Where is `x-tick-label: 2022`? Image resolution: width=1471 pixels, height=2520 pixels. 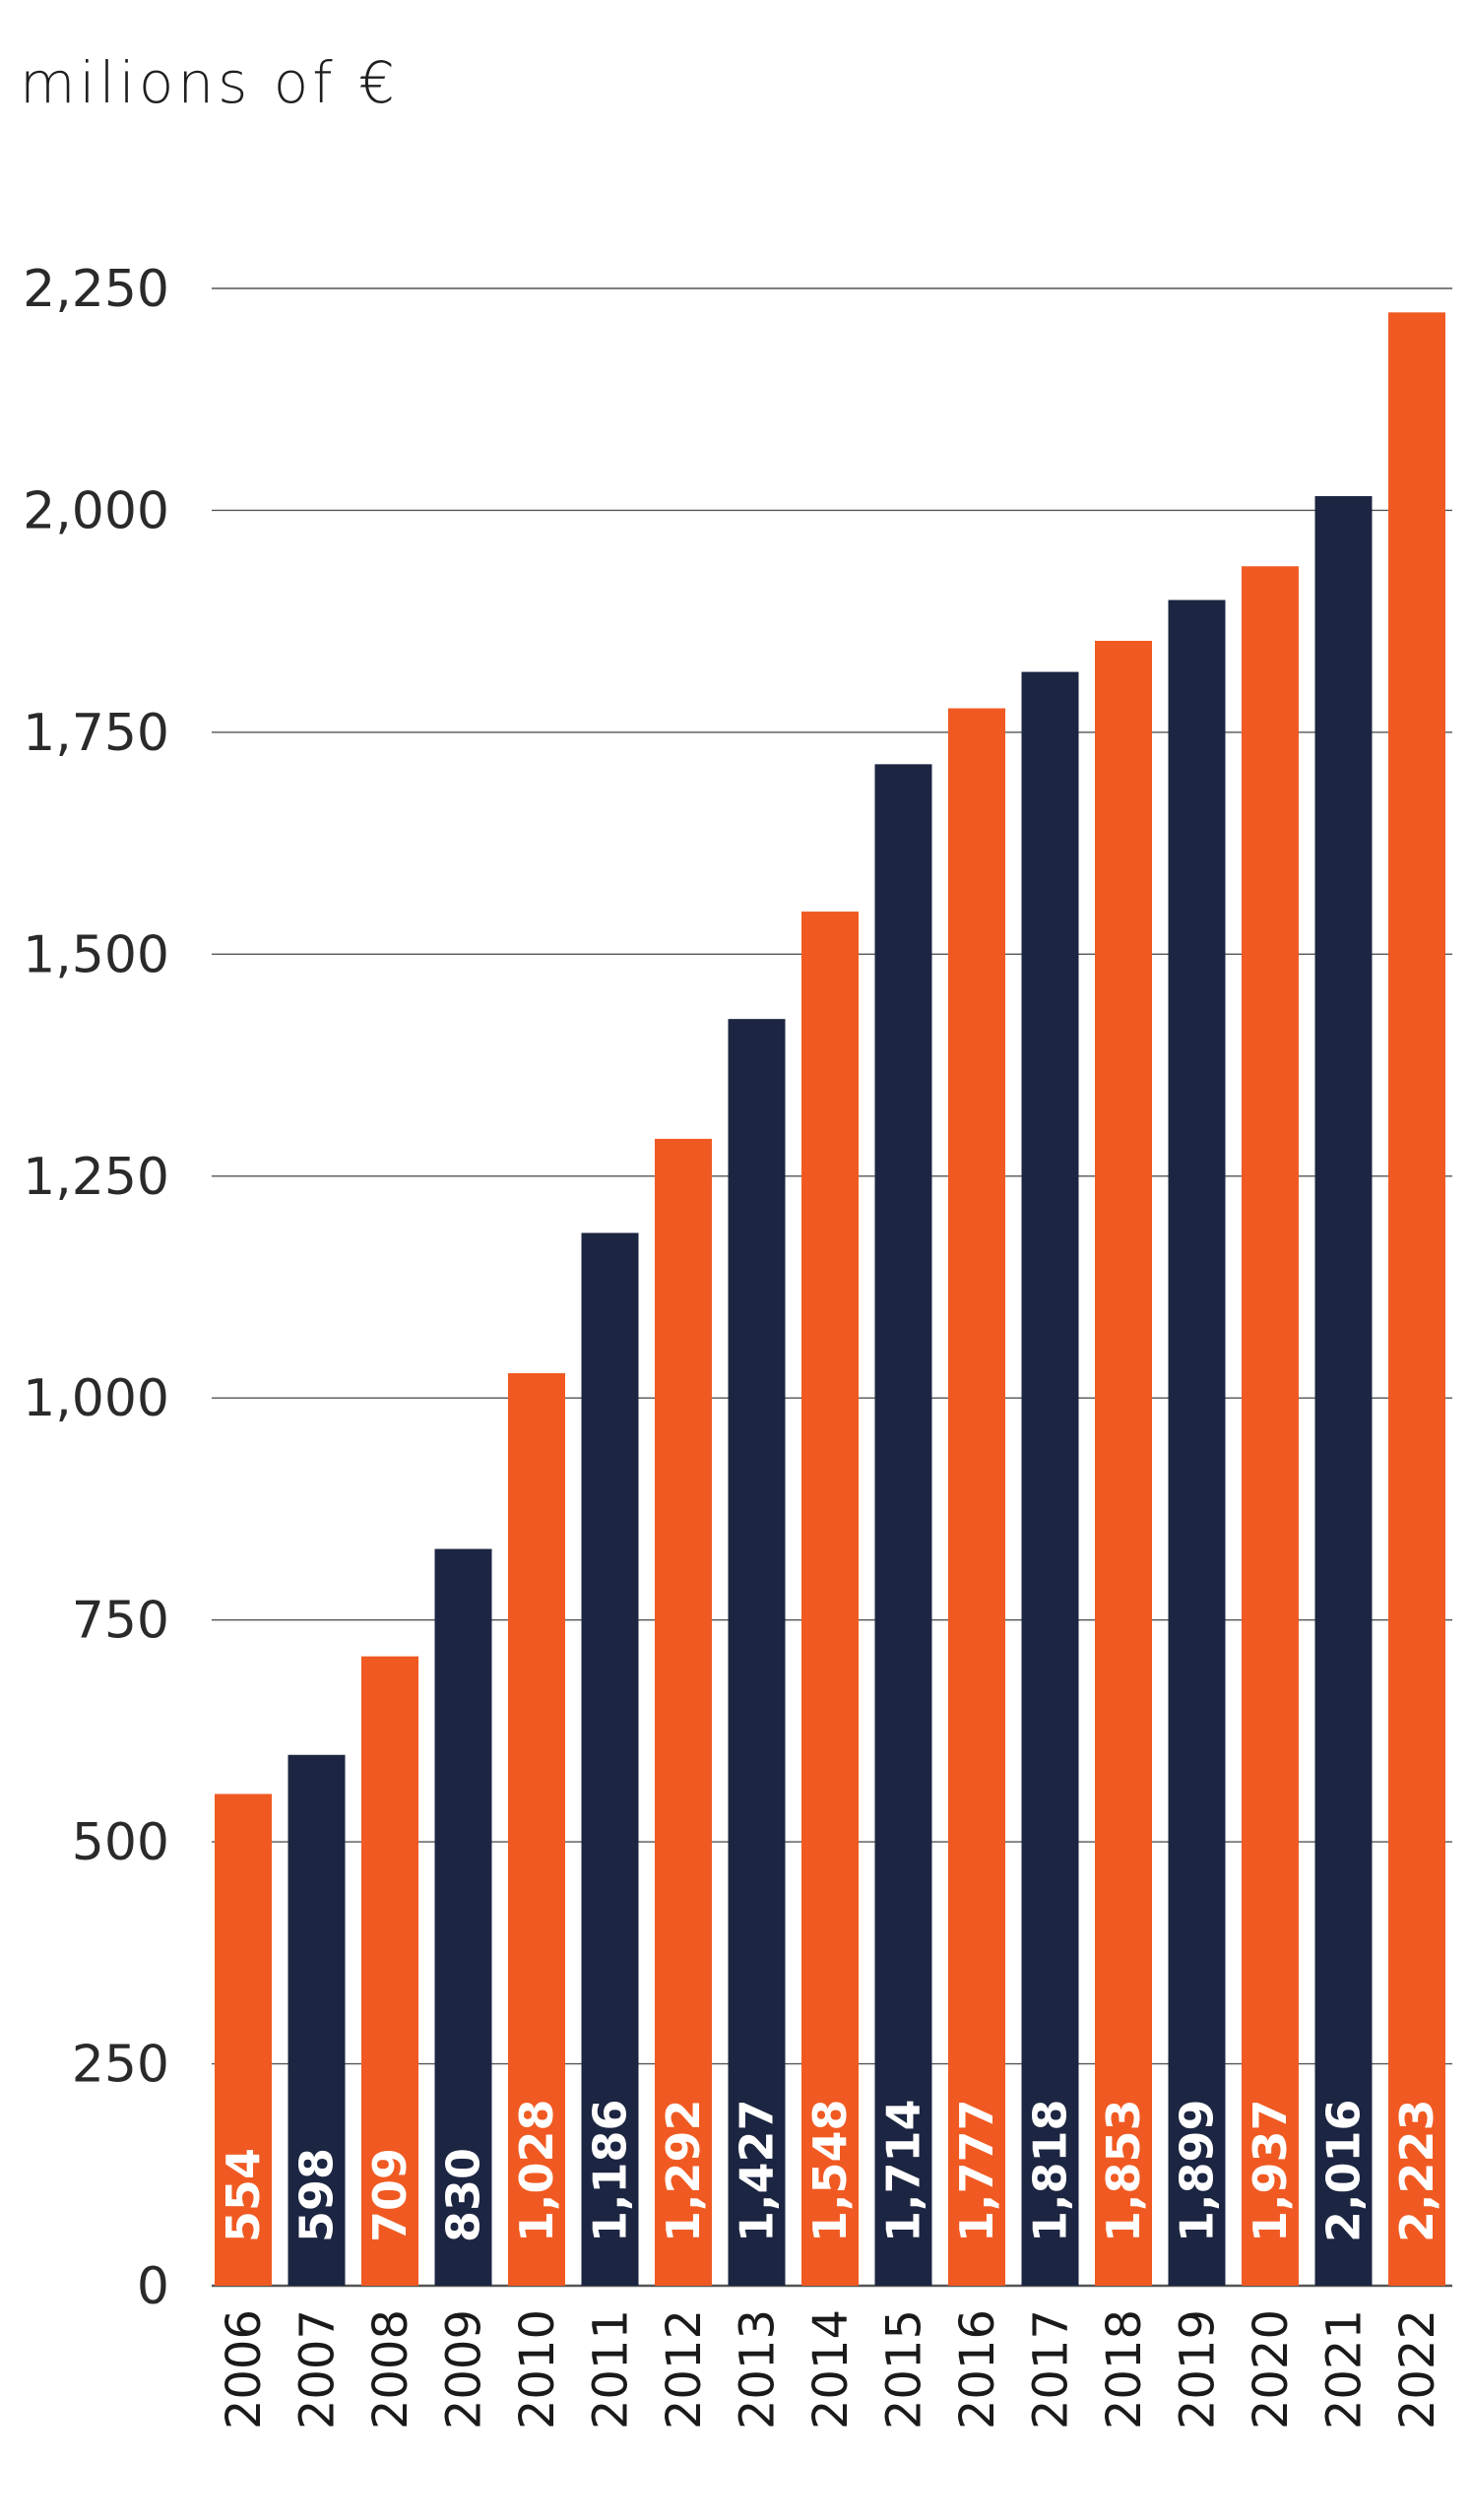
x-tick-label: 2022 is located at coordinates (1417, 2369).